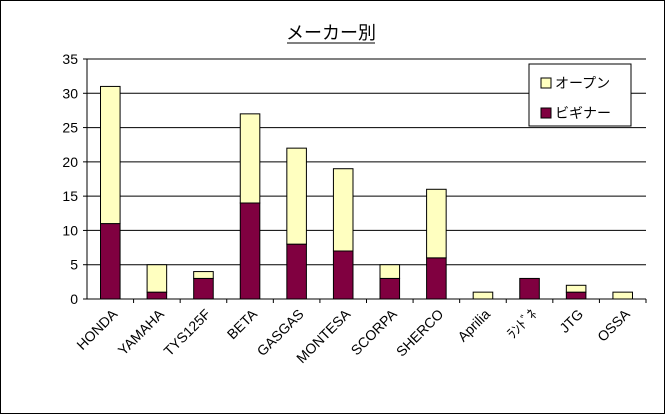  Describe the element at coordinates (70, 162) in the screenshot. I see `y-tick-label: 20` at that location.